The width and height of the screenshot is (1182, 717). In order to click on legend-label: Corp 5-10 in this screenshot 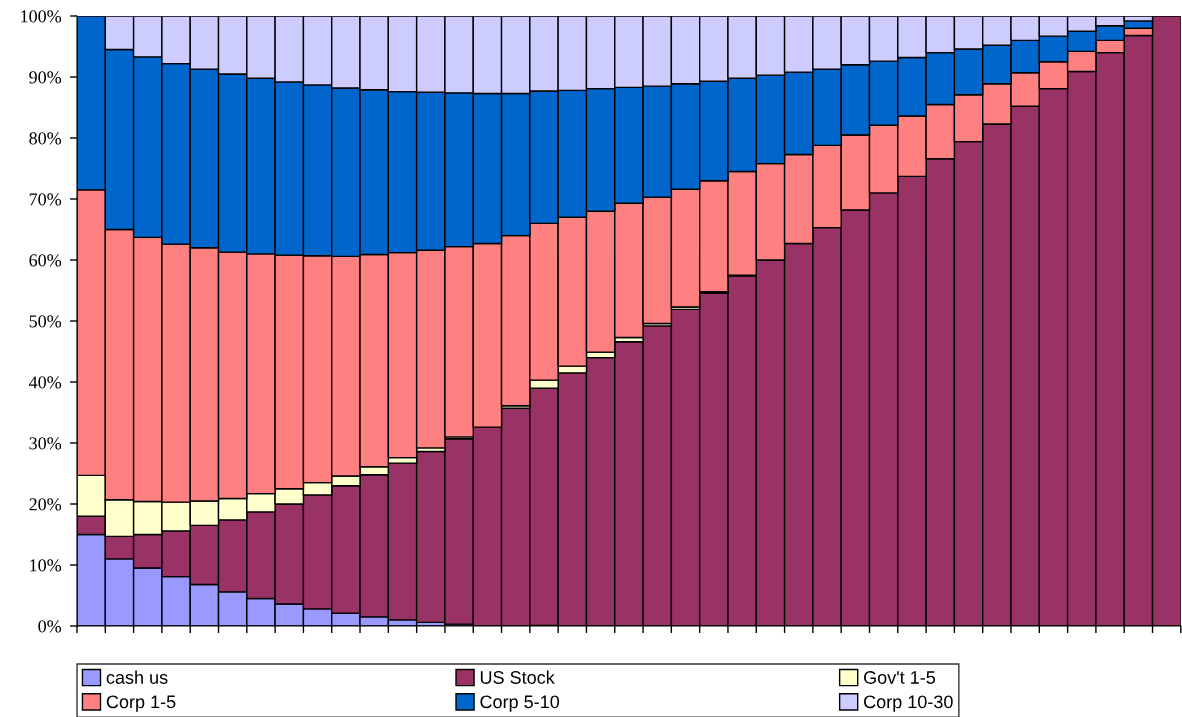, I will do `click(520, 703)`.